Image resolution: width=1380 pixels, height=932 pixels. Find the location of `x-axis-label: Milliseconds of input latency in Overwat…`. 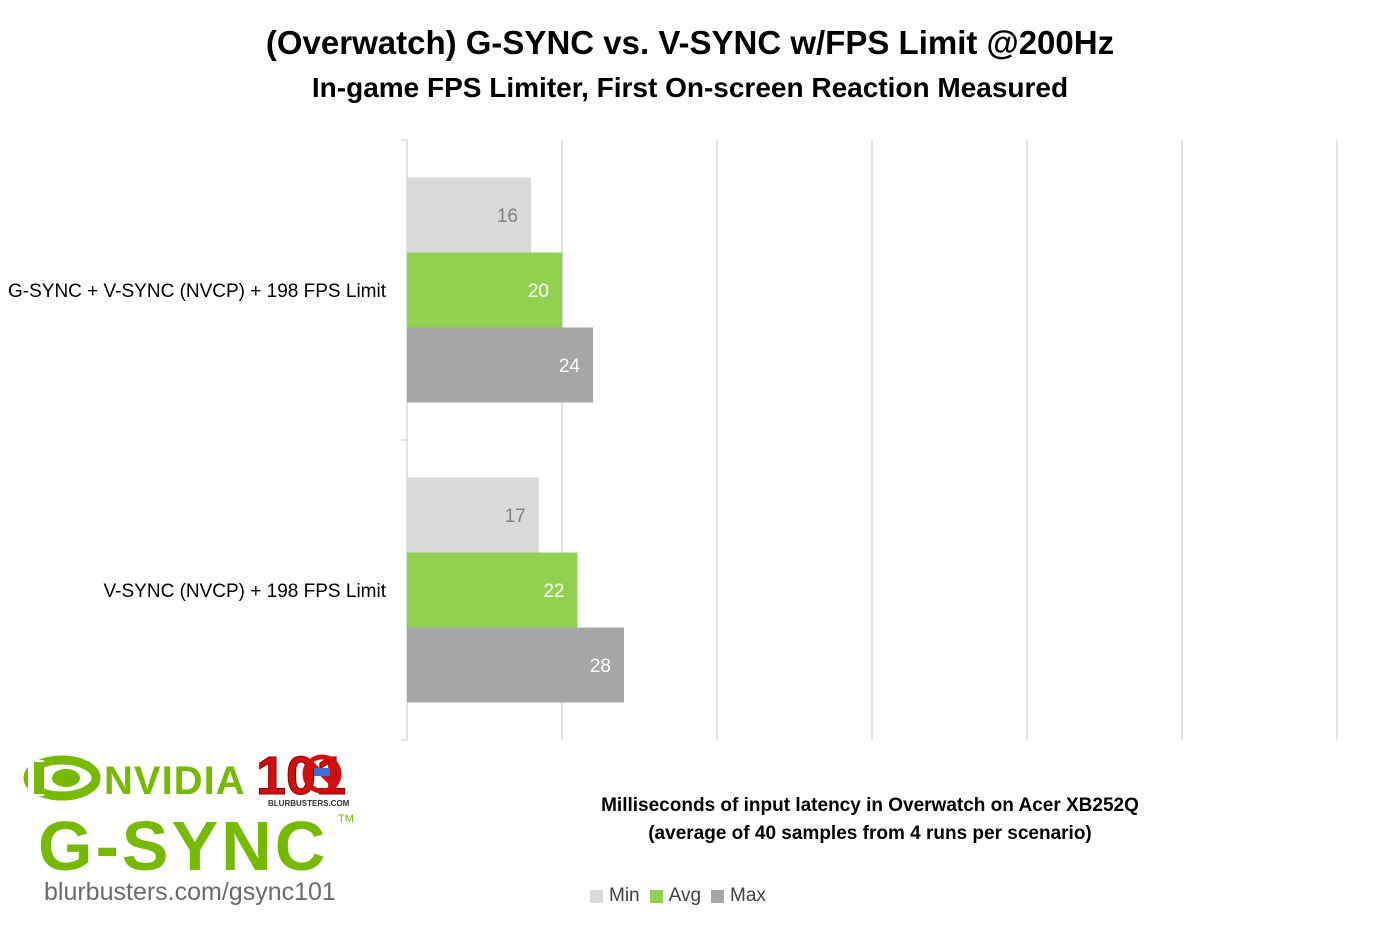

x-axis-label: Milliseconds of input latency in Overwat… is located at coordinates (870, 820).